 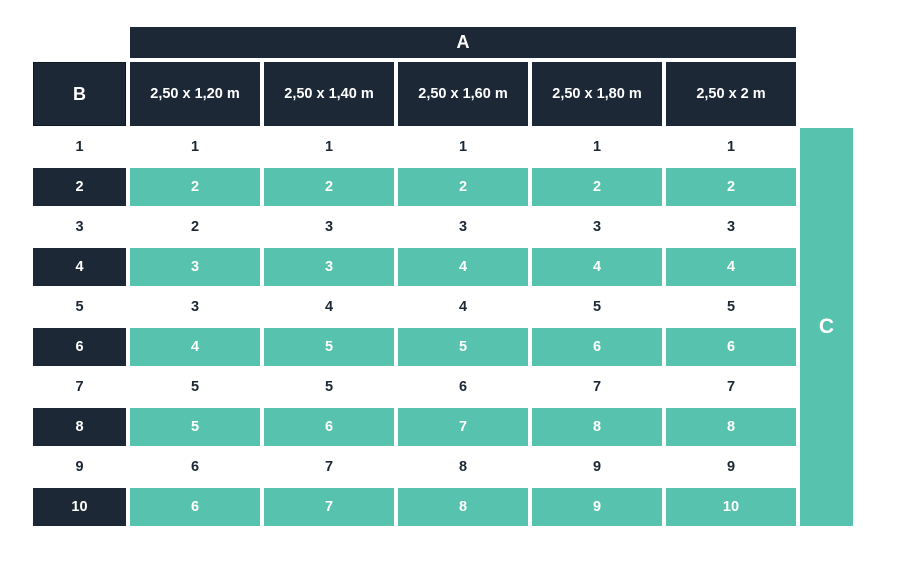 I want to click on table-row: 10 6 7 8 9 10, so click(x=414, y=507).